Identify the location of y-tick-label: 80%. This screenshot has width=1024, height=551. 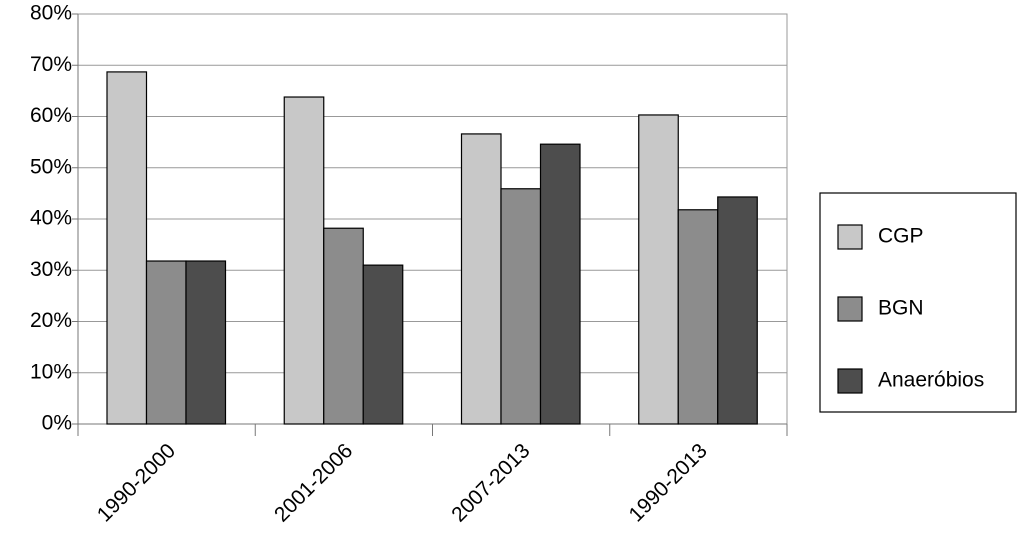
(51, 13).